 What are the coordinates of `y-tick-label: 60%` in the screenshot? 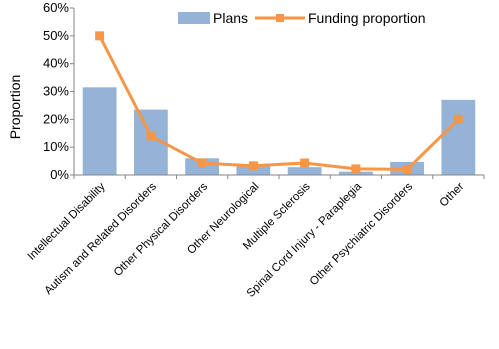 It's located at (56, 7).